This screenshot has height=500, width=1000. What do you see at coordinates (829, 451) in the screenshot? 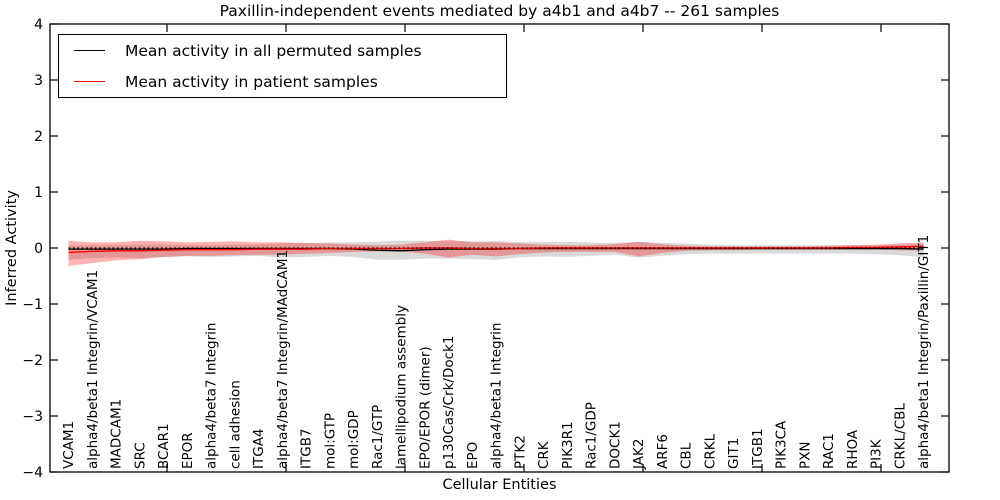
I see `entity-label: RAC1` at bounding box center [829, 451].